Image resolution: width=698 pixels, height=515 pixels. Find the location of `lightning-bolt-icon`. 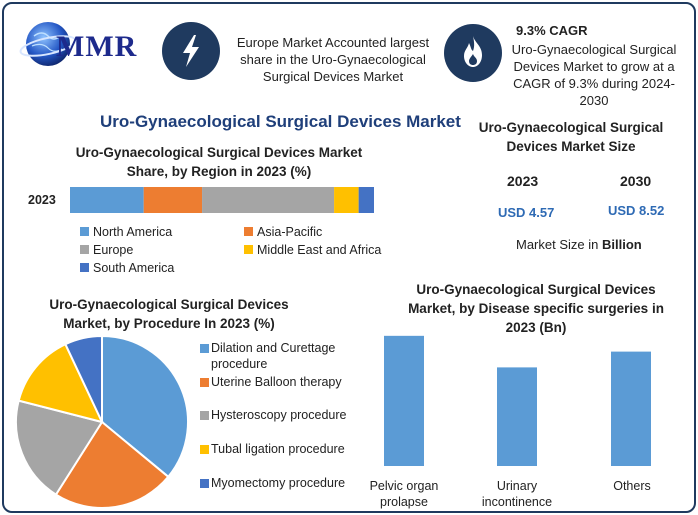

lightning-bolt-icon is located at coordinates (191, 51).